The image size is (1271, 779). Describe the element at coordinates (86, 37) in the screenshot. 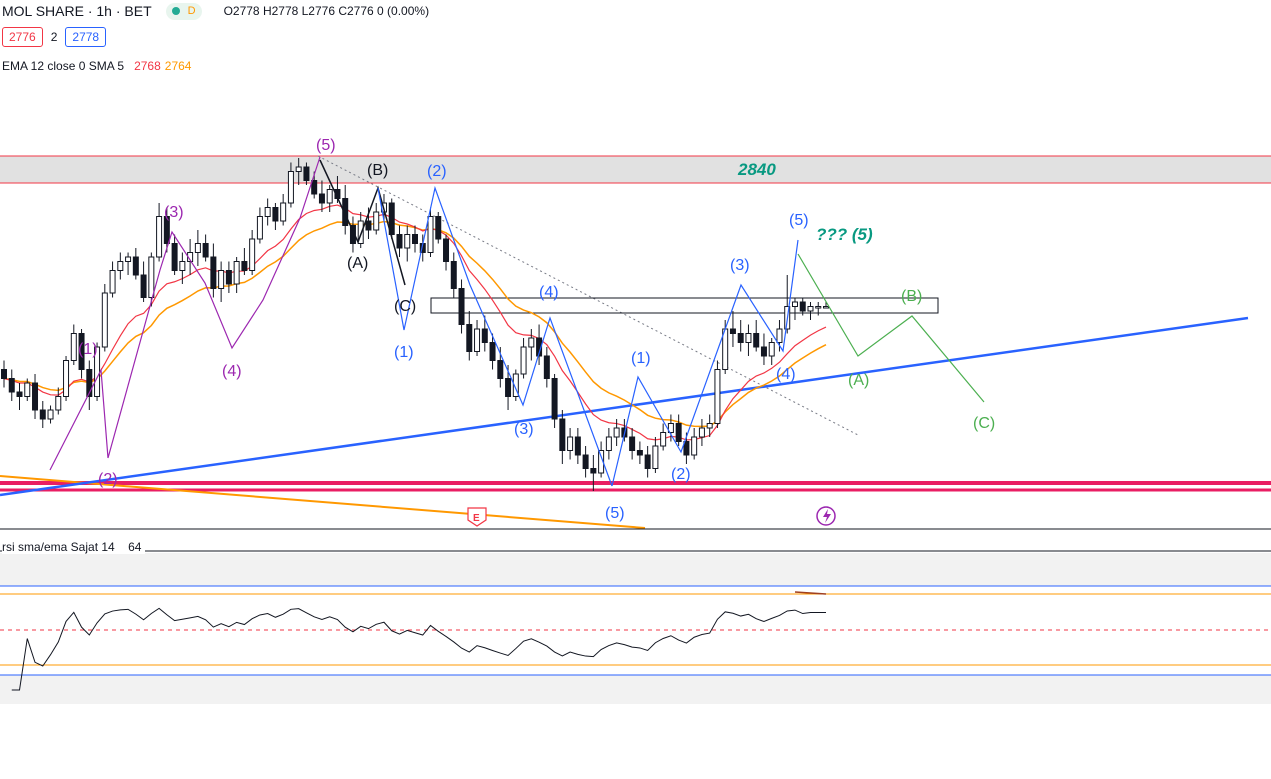

I see `buy-button: 2778` at that location.